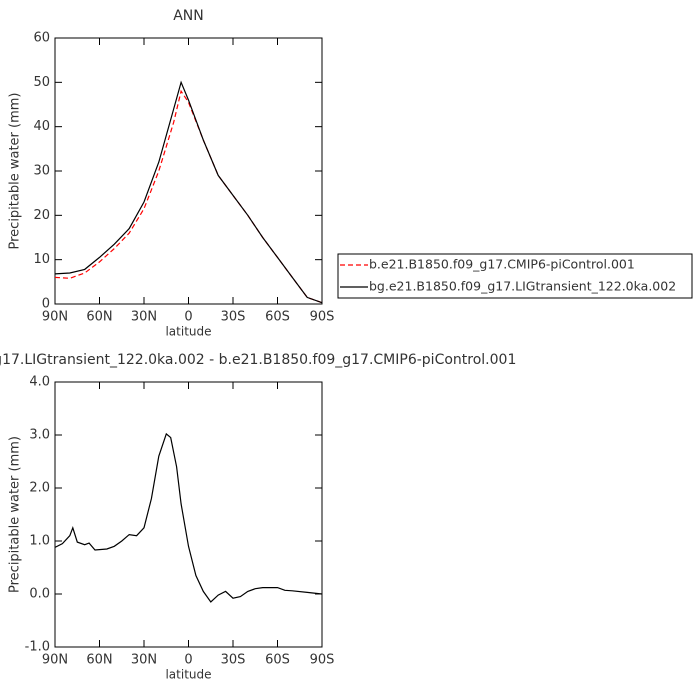 This screenshot has width=700, height=700. What do you see at coordinates (41, 215) in the screenshot?
I see `y-tick-label: 20` at bounding box center [41, 215].